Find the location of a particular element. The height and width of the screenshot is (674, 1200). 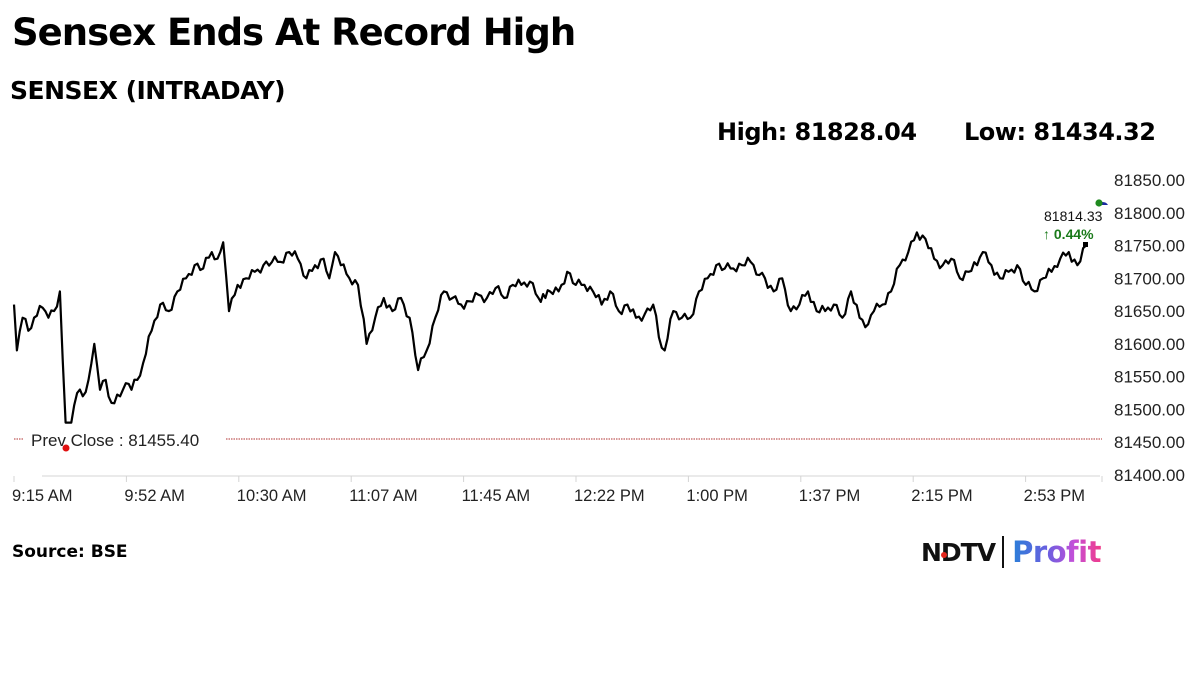

logo-red-dot-icon is located at coordinates (944, 554).